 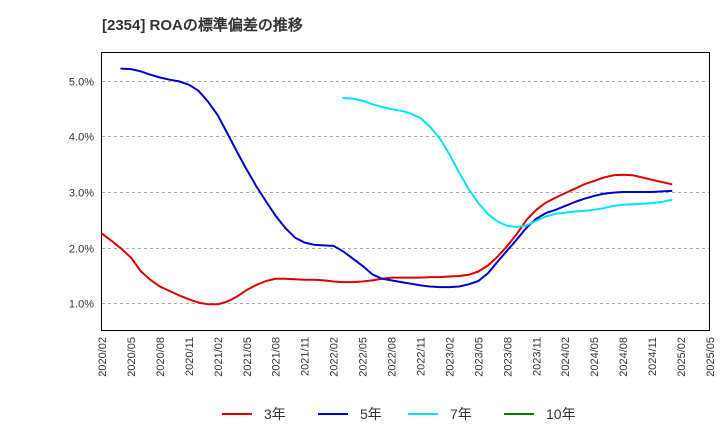 I want to click on x-tick-label: 2023/05, so click(x=479, y=357).